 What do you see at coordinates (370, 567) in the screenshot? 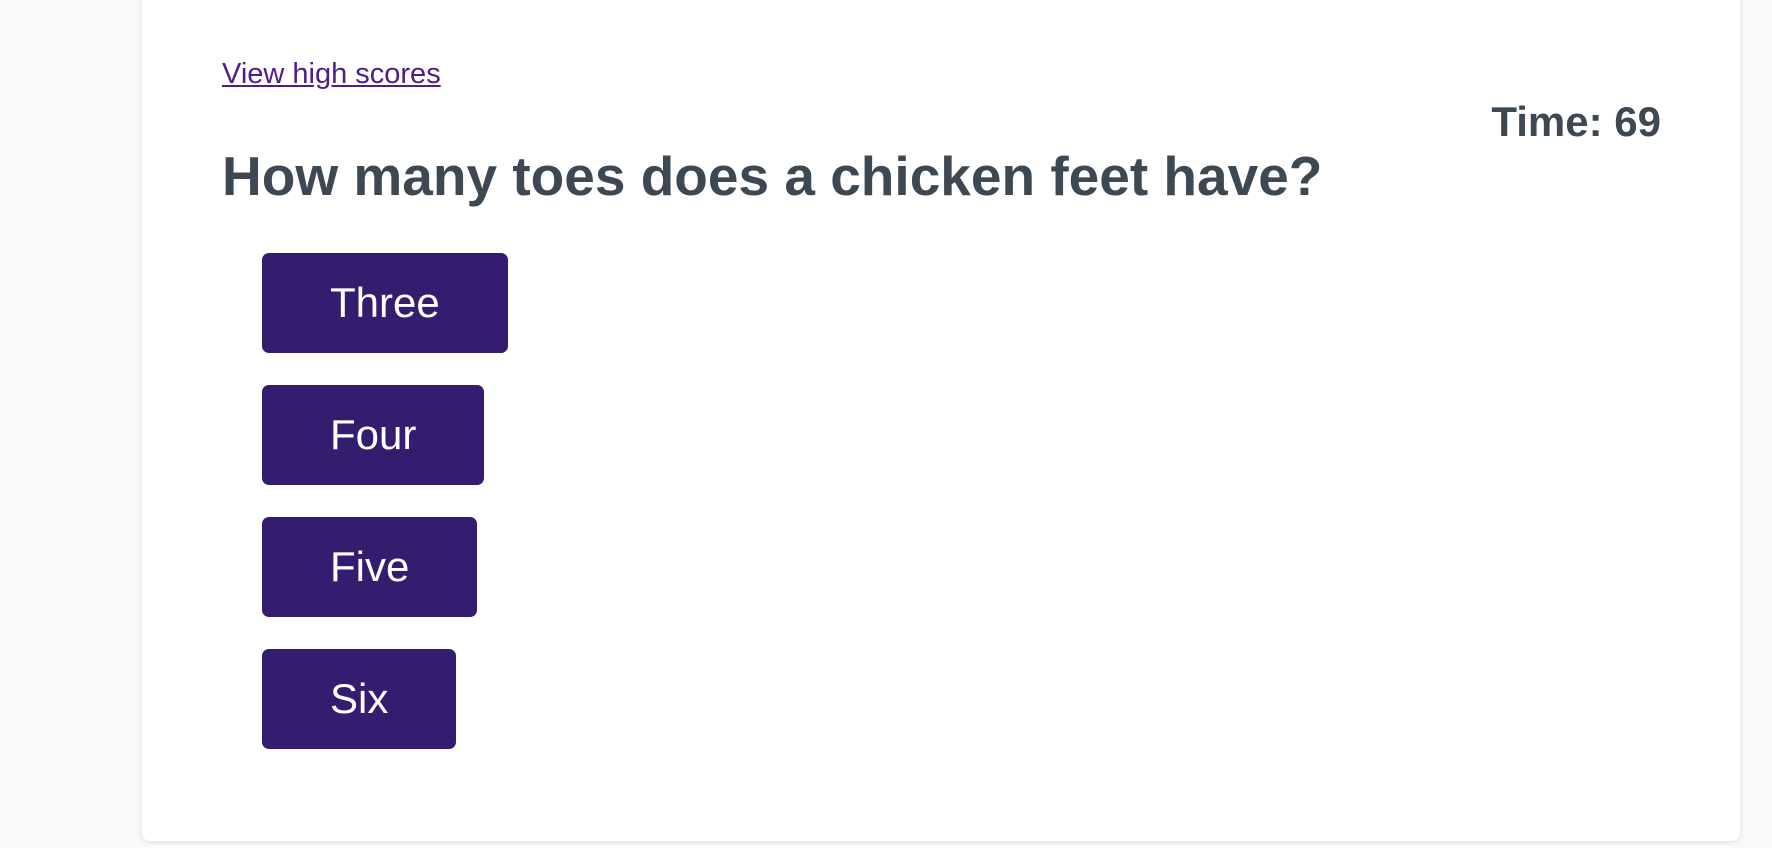
I see `answer-button-five: Five` at bounding box center [370, 567].